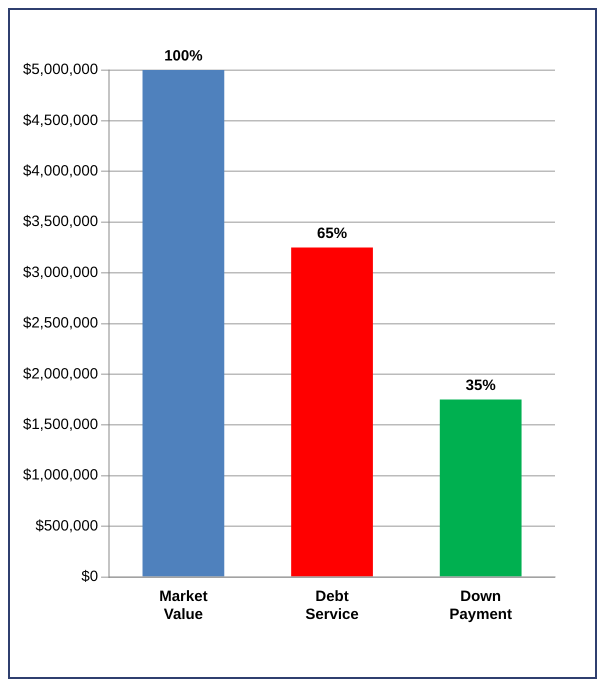  I want to click on y-tick-label: $0, so click(89, 577).